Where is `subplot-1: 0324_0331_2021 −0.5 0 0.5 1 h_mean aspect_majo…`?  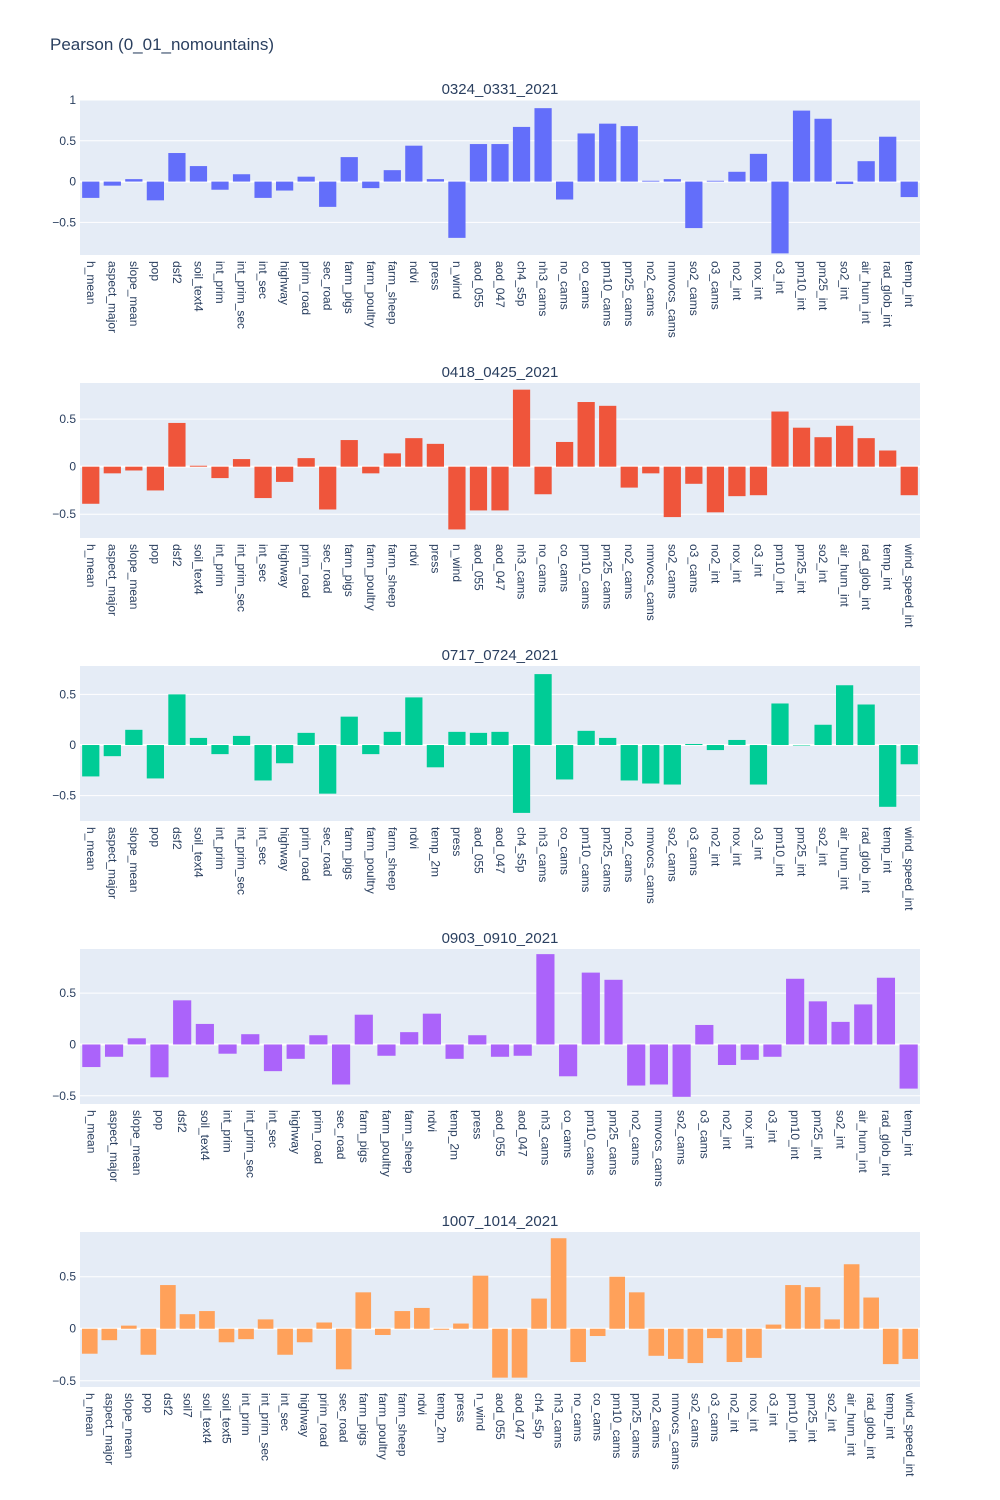 subplot-1: 0324_0331_2021 −0.5 0 0.5 1 h_mean aspect_majo… is located at coordinates (486, 209).